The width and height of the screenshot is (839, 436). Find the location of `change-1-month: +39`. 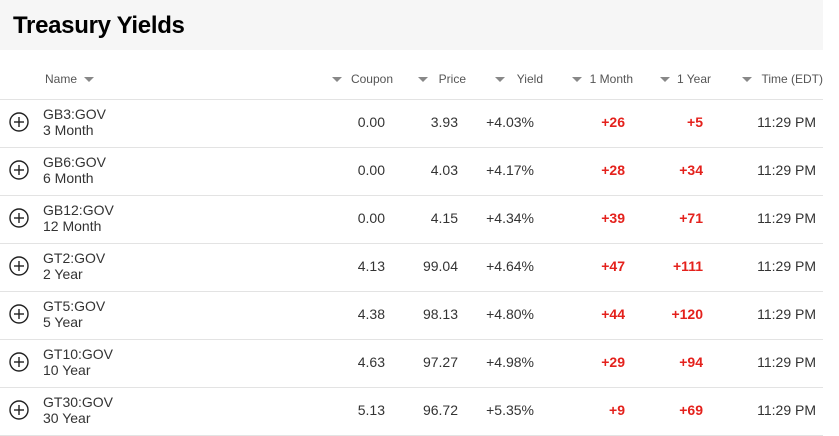

change-1-month: +39 is located at coordinates (613, 218).